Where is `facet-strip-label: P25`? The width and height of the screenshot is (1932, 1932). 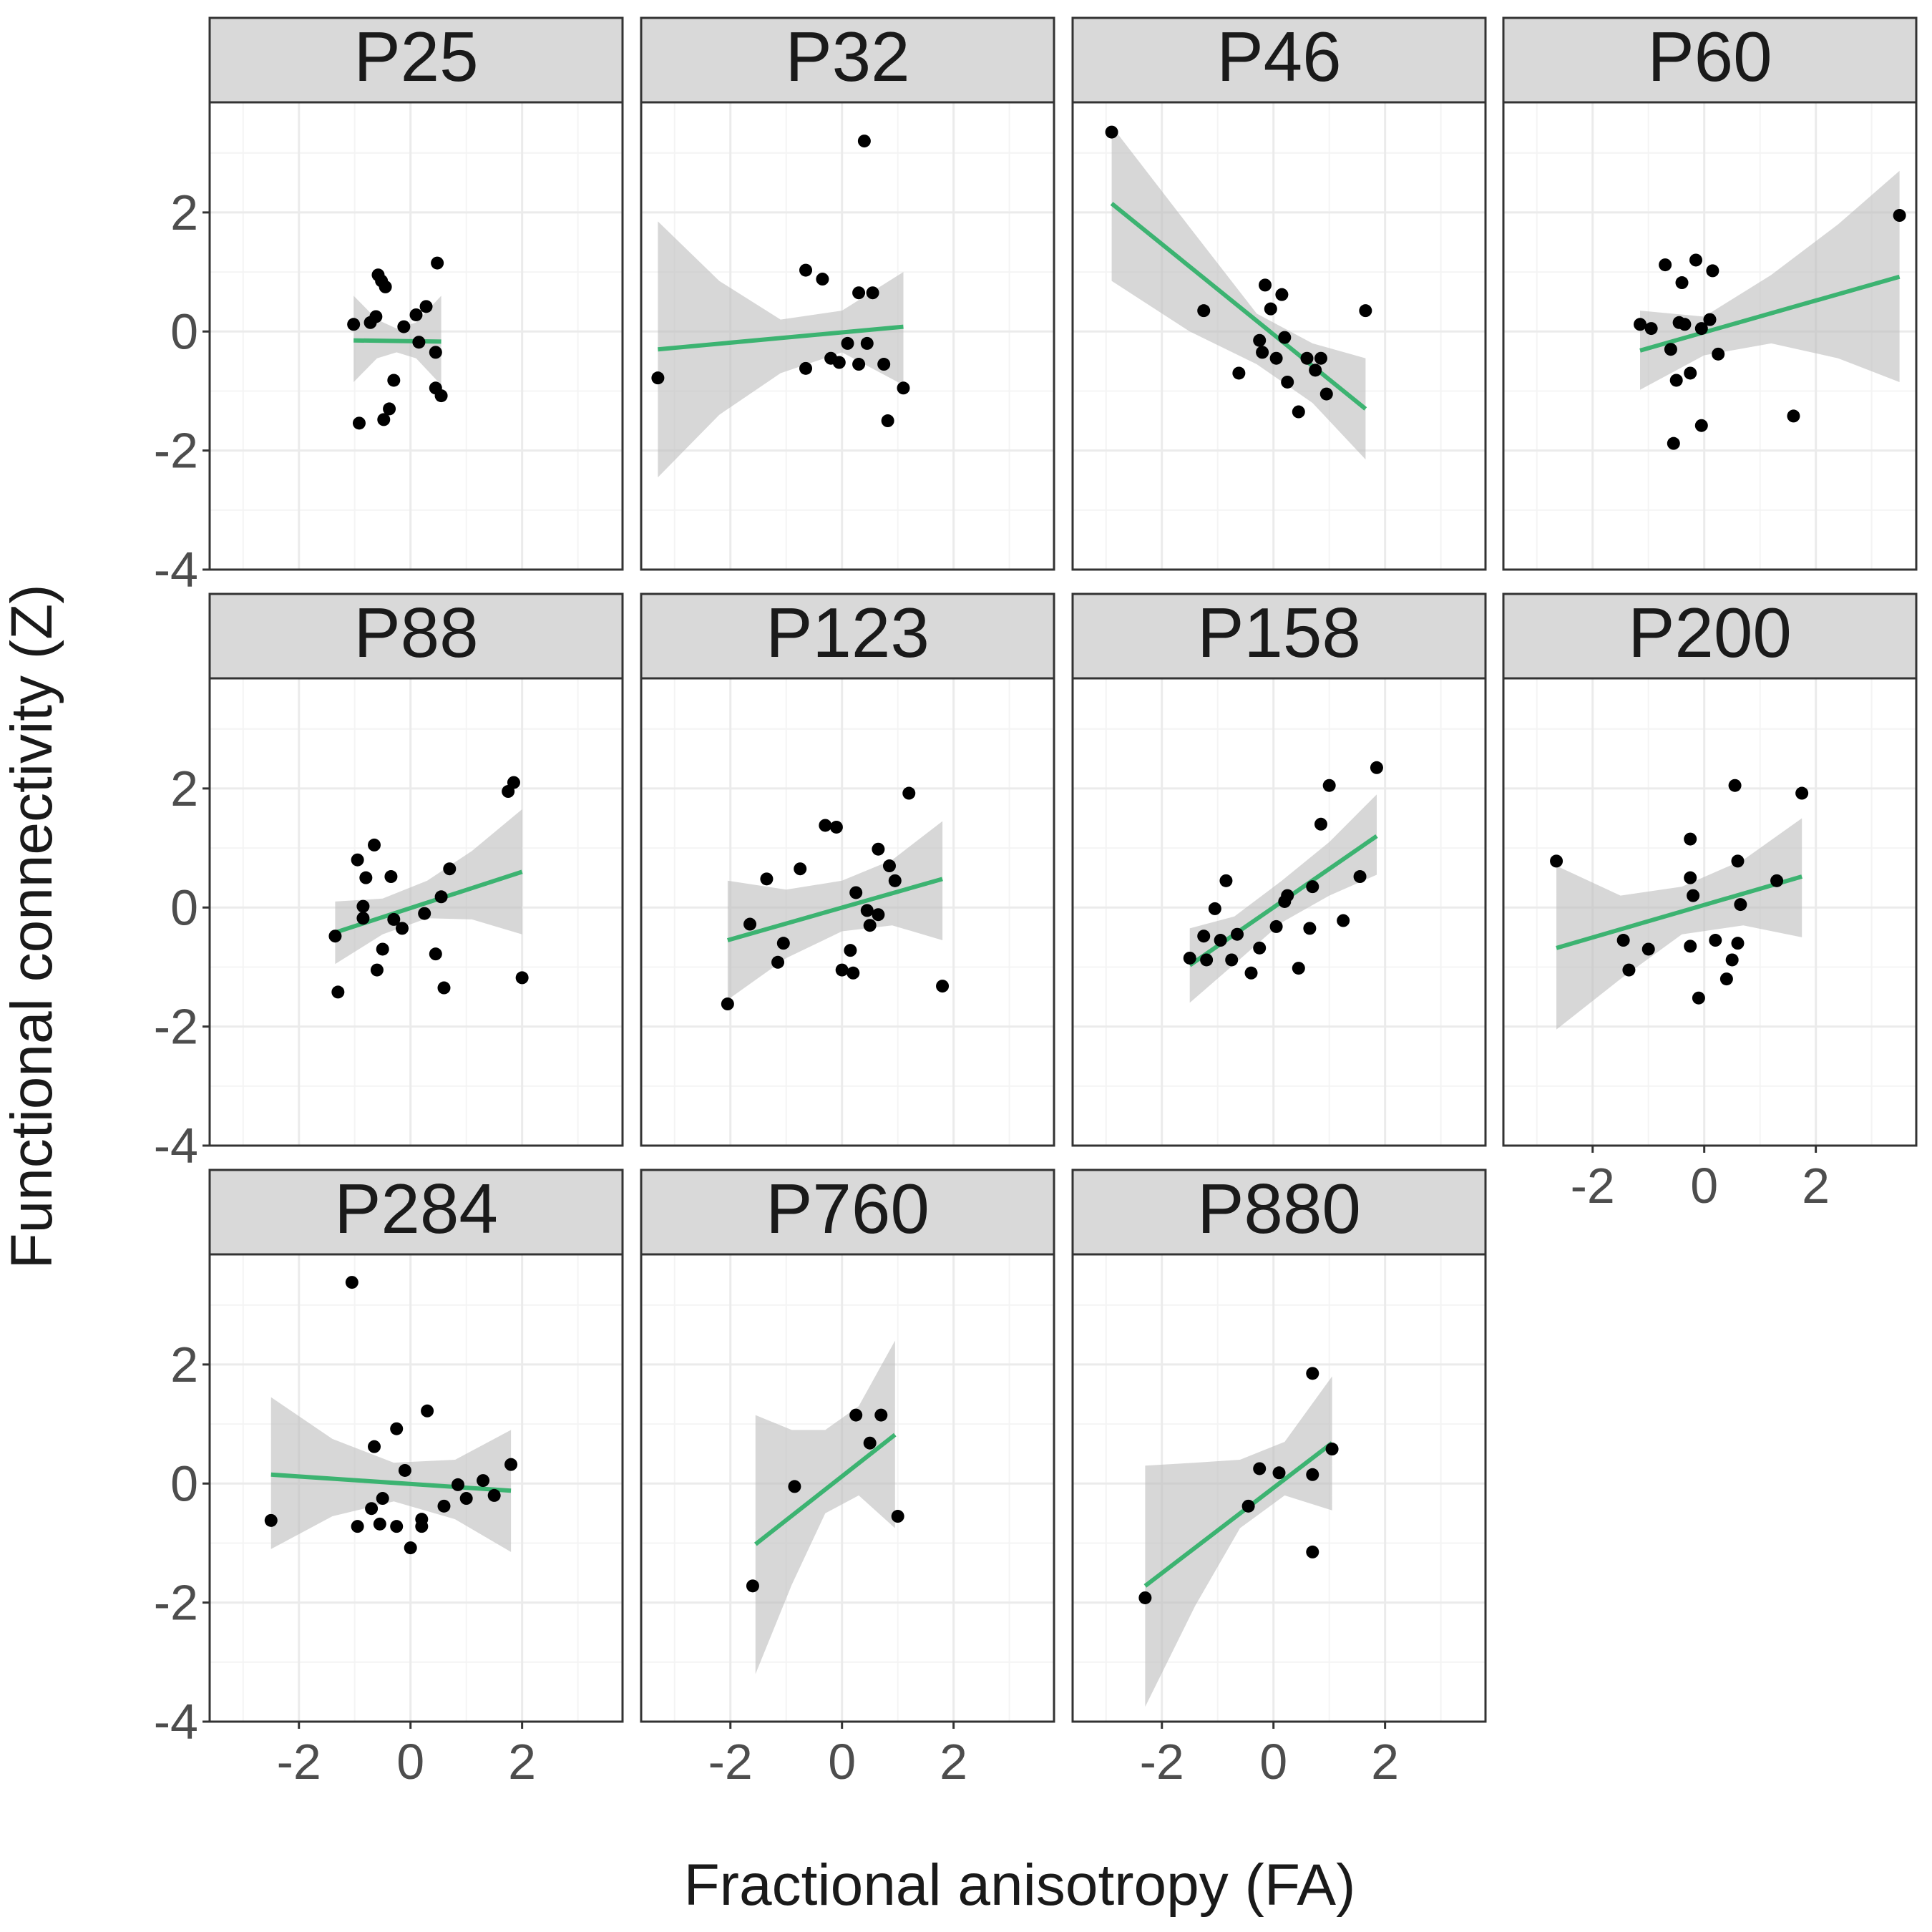
facet-strip-label: P25 is located at coordinates (415, 56).